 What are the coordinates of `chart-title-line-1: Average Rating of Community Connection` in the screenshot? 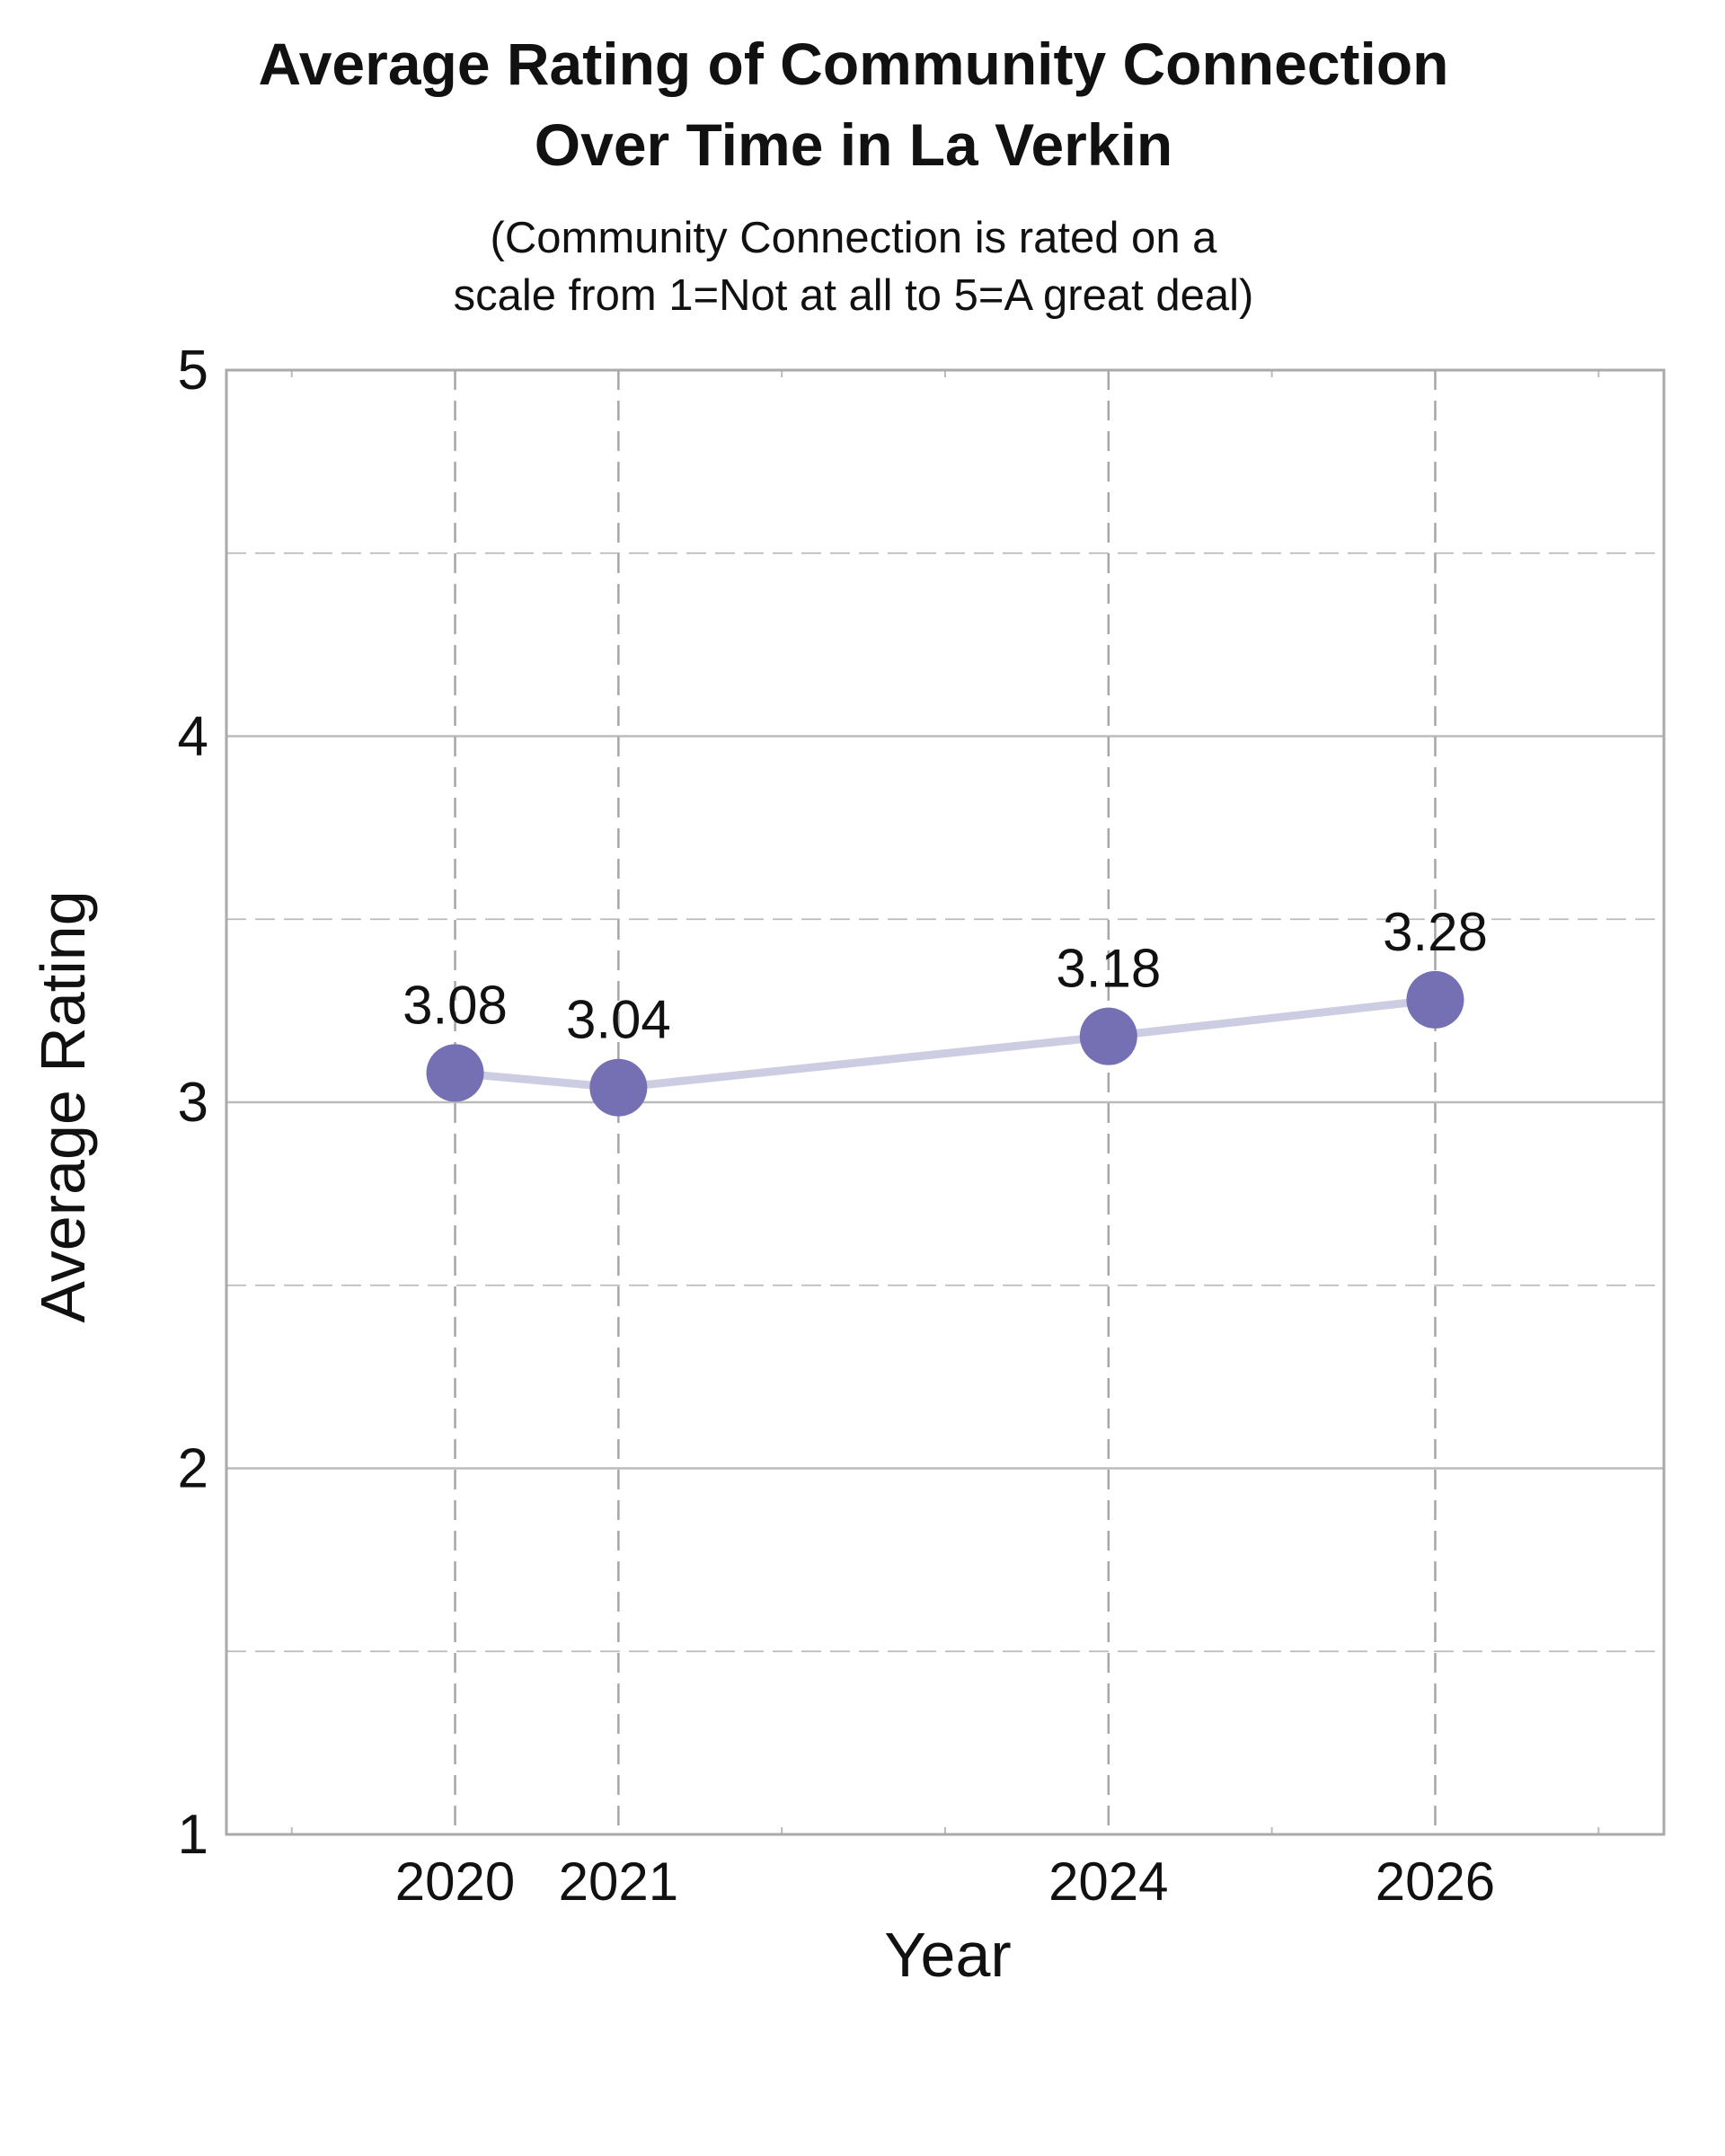 It's located at (853, 64).